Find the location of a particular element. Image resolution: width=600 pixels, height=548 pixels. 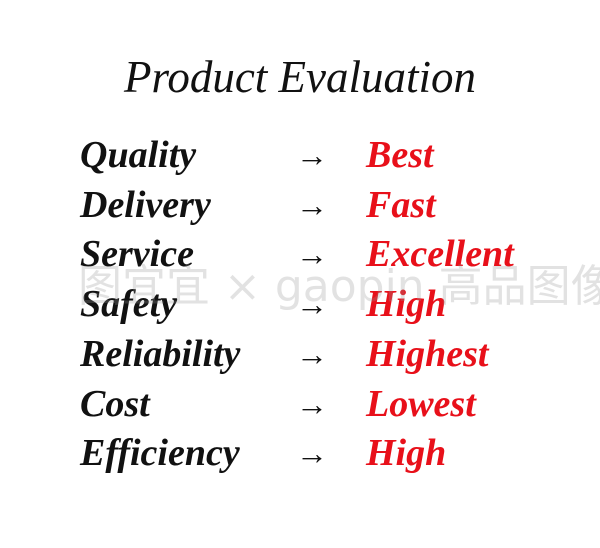

rating-value: Excellent is located at coordinates (440, 254).